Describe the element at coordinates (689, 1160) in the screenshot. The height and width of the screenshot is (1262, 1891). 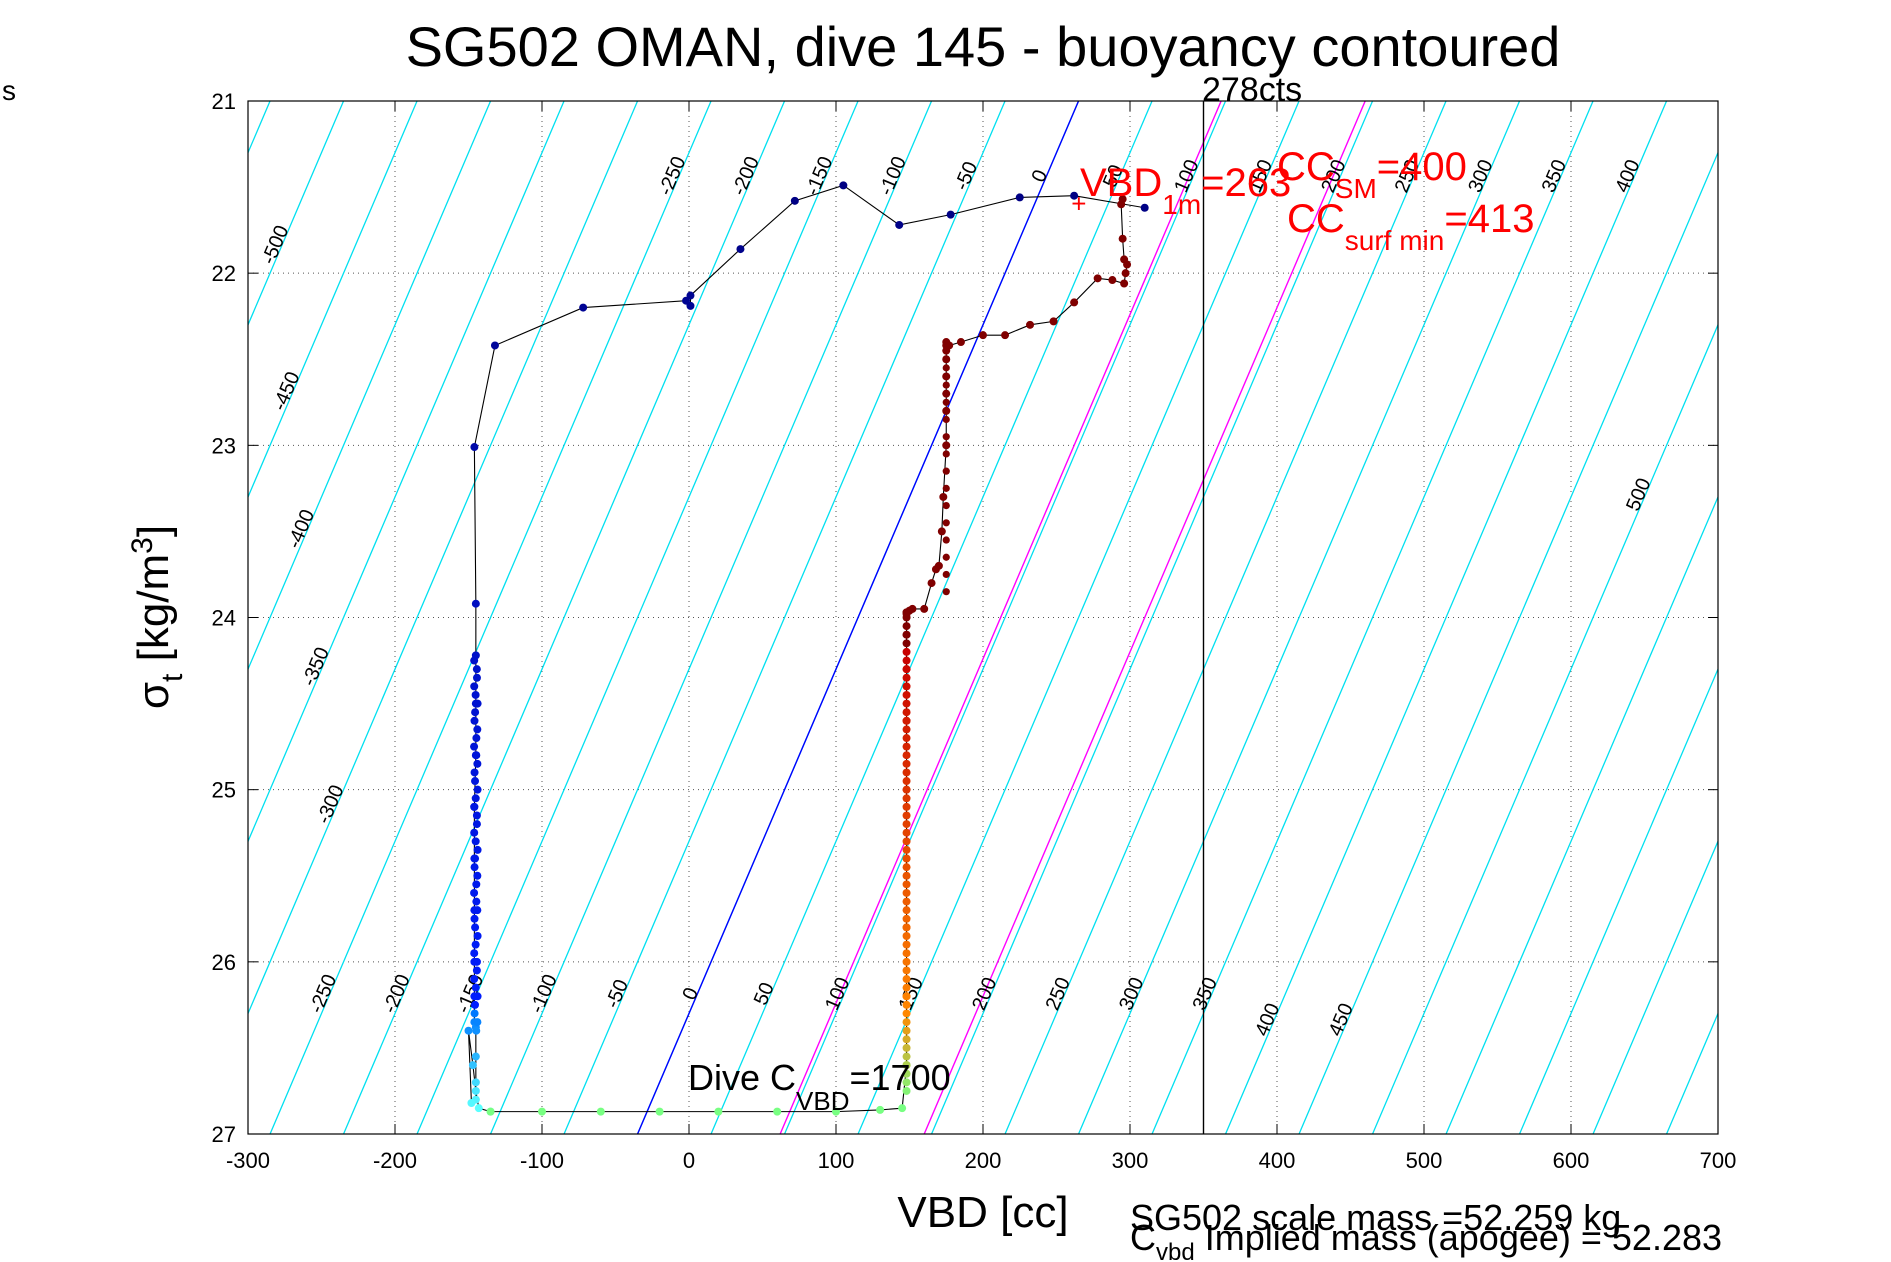
I see `x-tick-label: 0` at that location.